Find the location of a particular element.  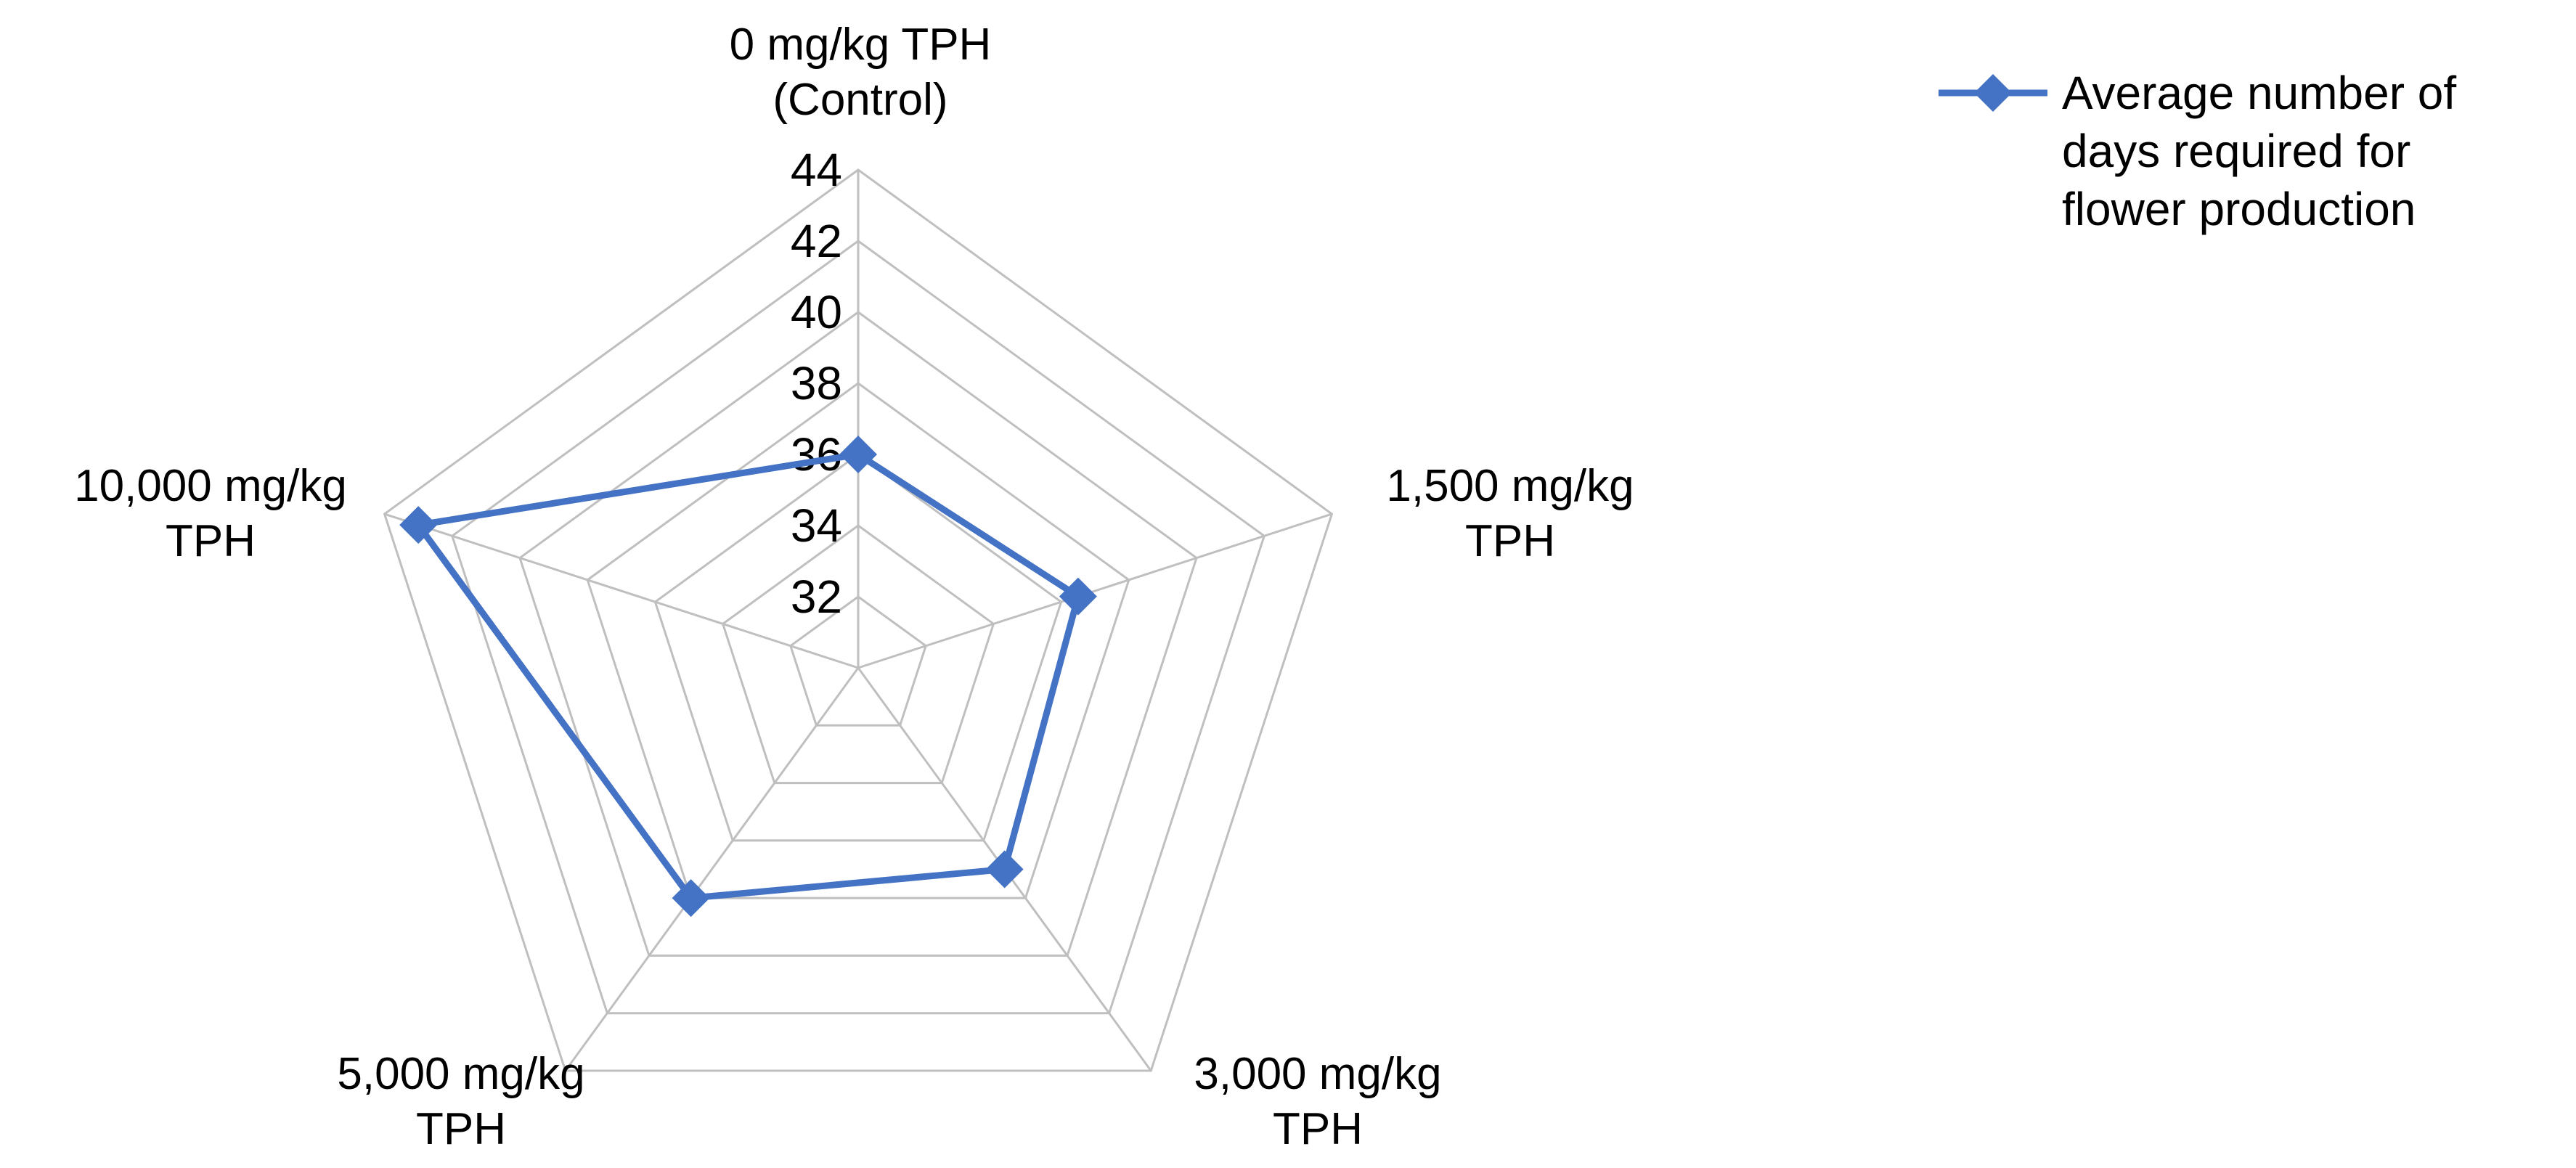

category-label-line: 3,000 mg/kg is located at coordinates (1317, 1074).